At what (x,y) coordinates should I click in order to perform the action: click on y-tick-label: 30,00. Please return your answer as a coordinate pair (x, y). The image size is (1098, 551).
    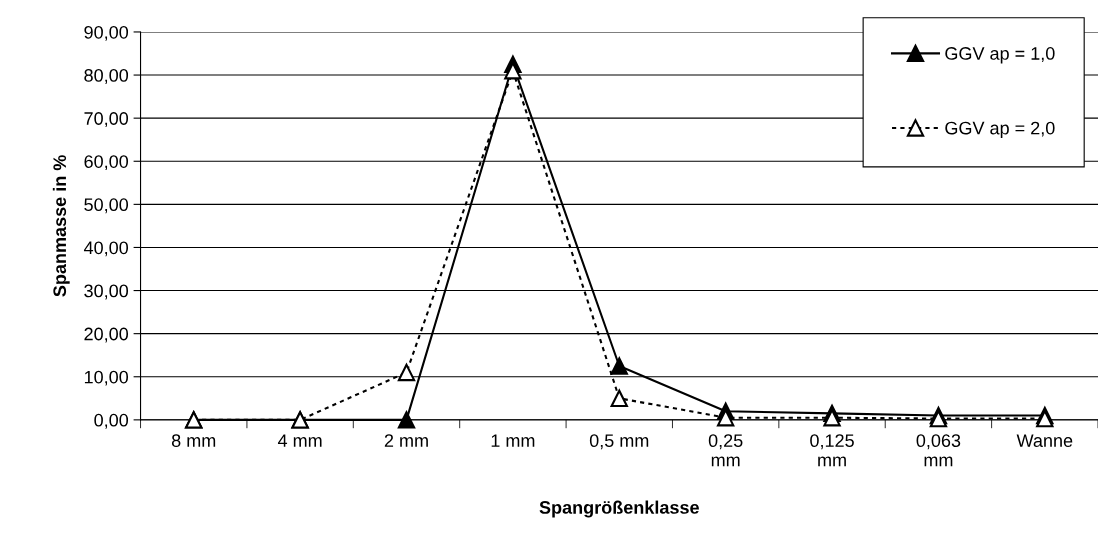
    Looking at the image, I should click on (106, 292).